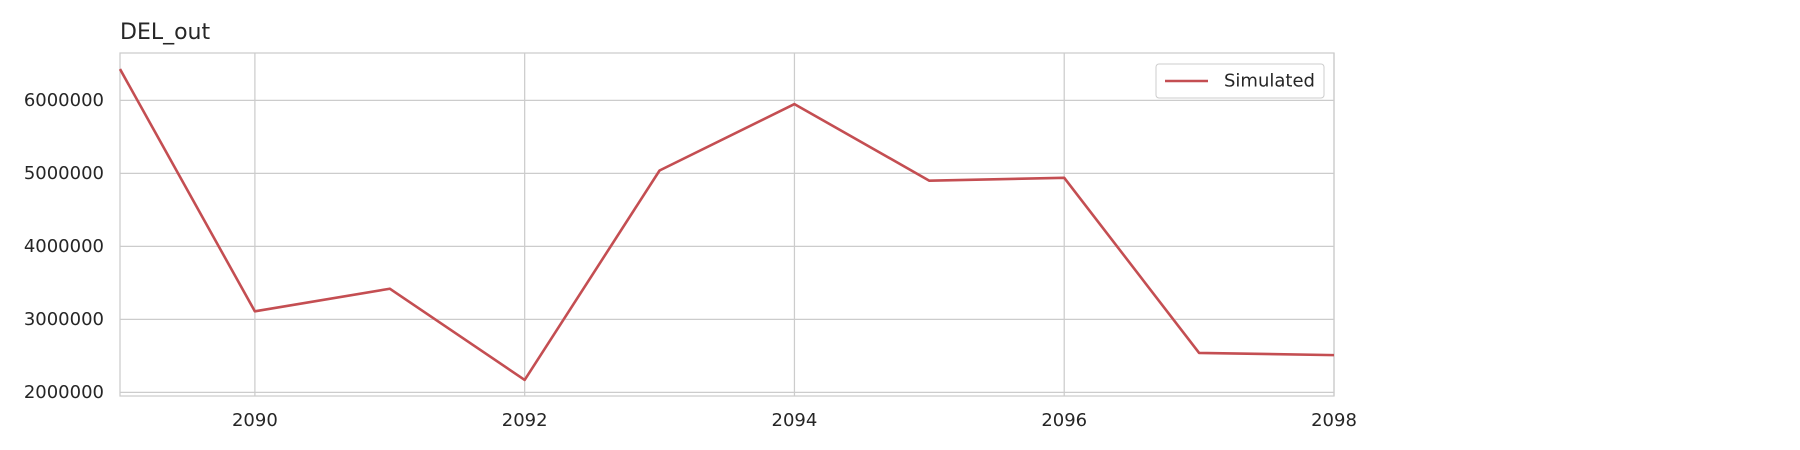 The height and width of the screenshot is (450, 1800). What do you see at coordinates (64, 100) in the screenshot?
I see `y-tick-label: 6000000` at bounding box center [64, 100].